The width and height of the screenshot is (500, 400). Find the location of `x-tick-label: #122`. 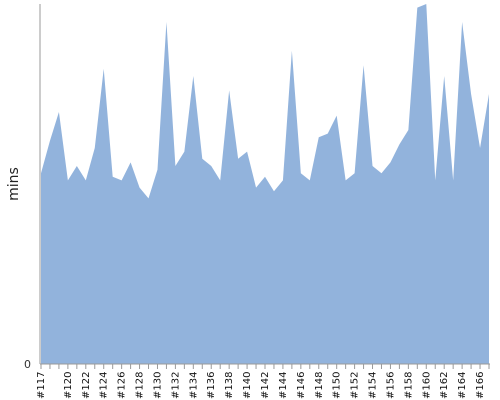

x-tick-label: #122 is located at coordinates (86, 385).